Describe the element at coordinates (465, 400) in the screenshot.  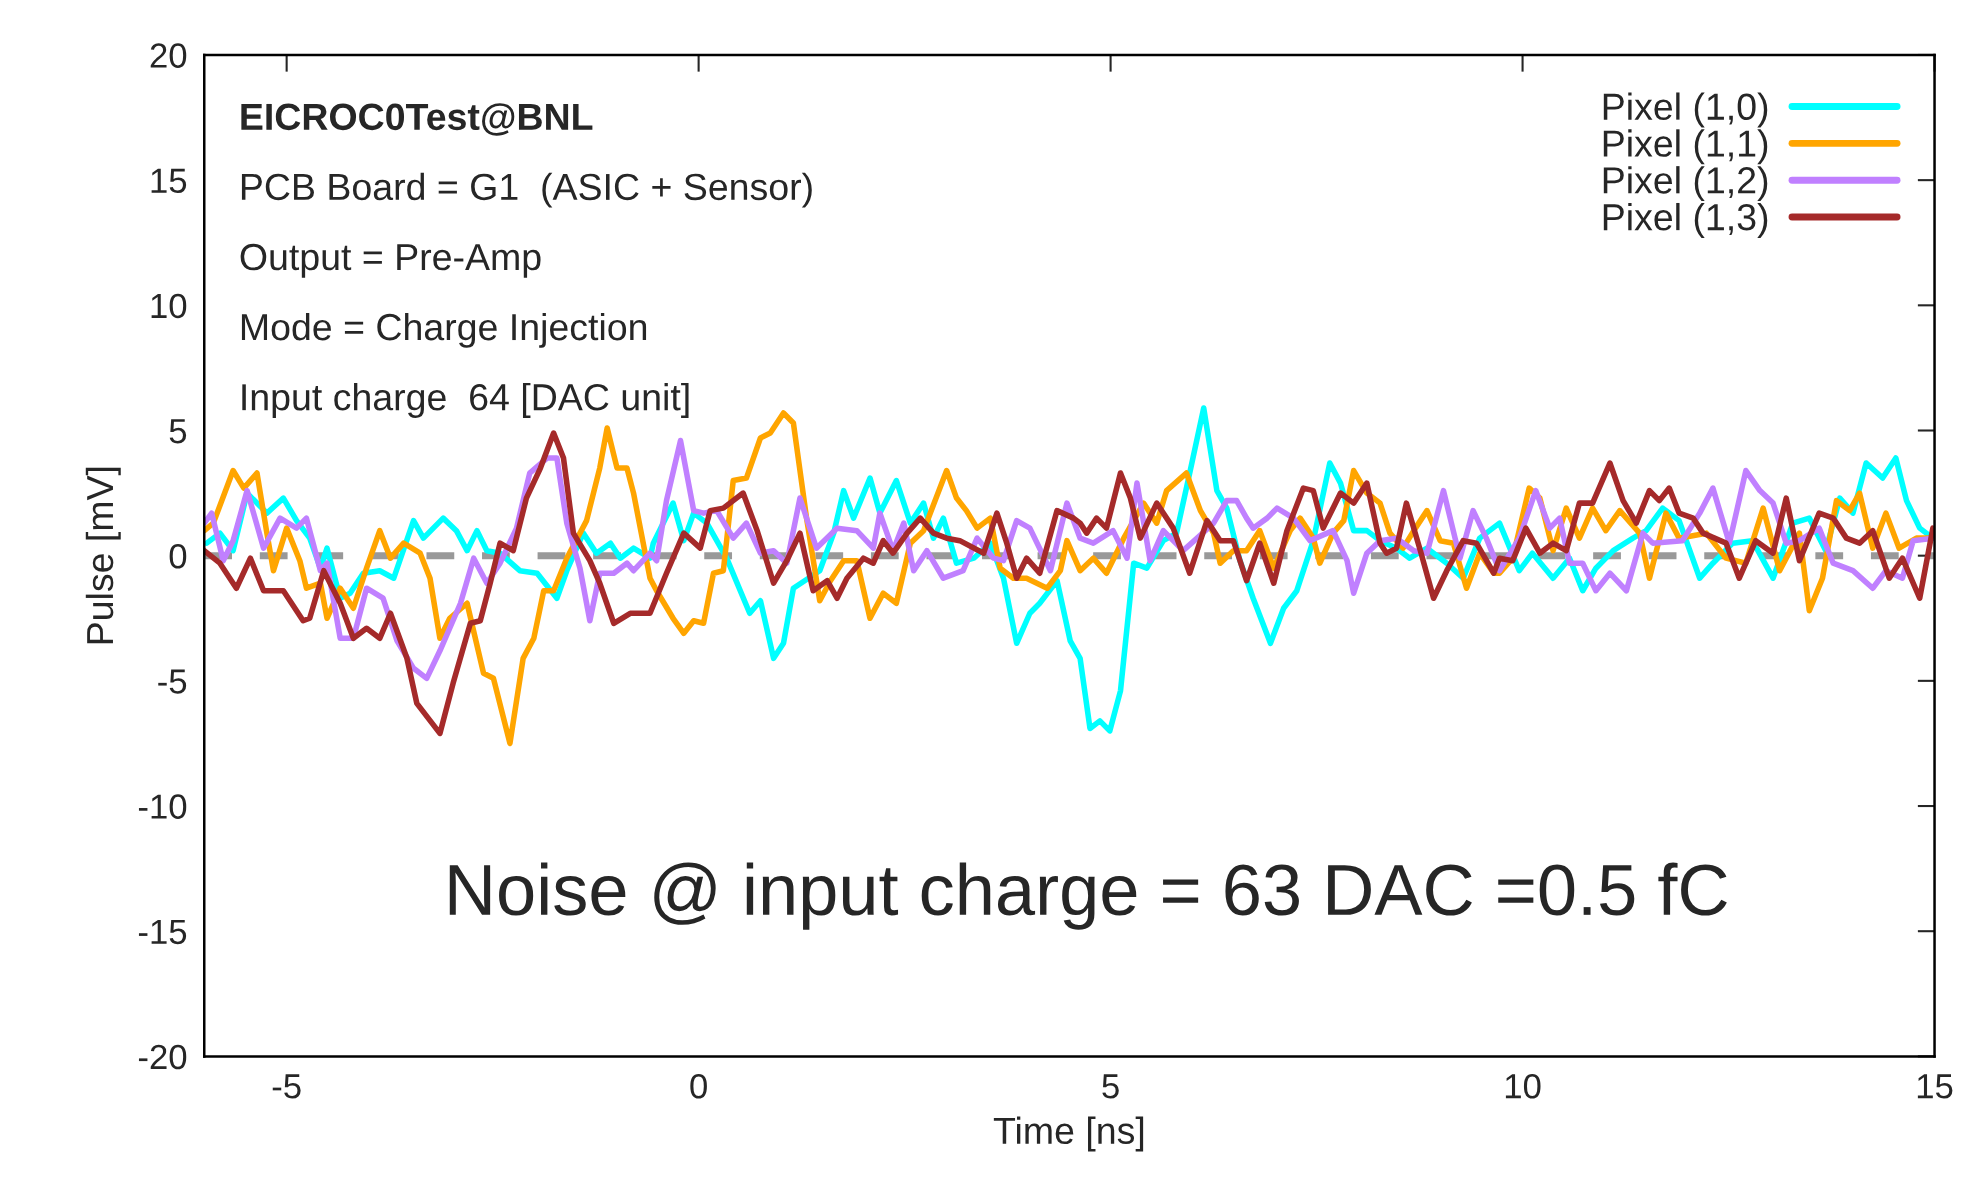
I see `annotation: Input charge 64 [DAC unit]` at that location.